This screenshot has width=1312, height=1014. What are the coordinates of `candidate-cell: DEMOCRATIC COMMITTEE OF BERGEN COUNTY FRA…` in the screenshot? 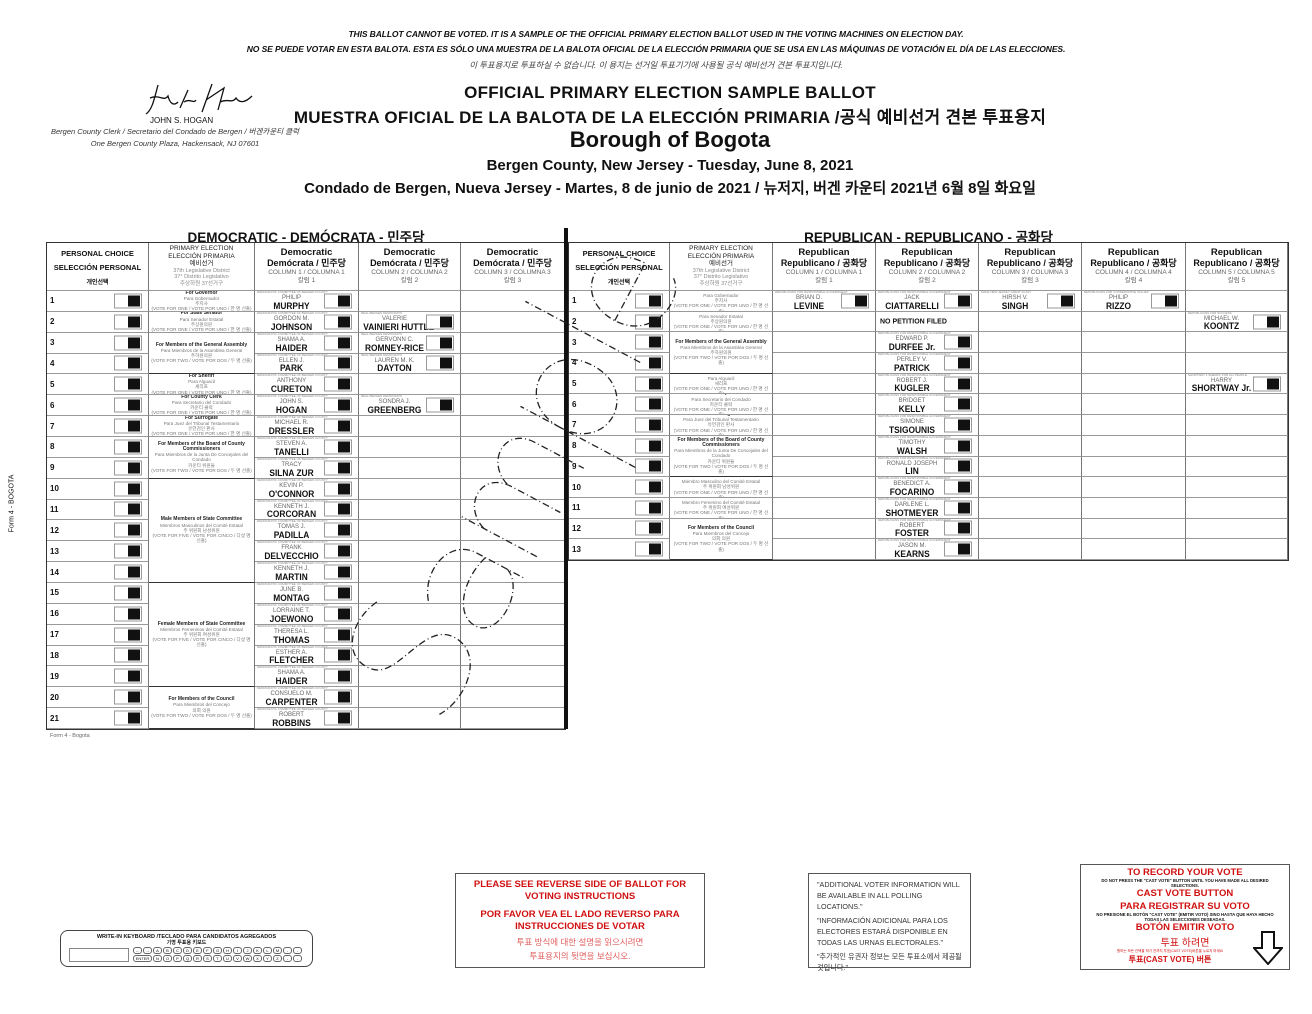 It's located at (307, 552).